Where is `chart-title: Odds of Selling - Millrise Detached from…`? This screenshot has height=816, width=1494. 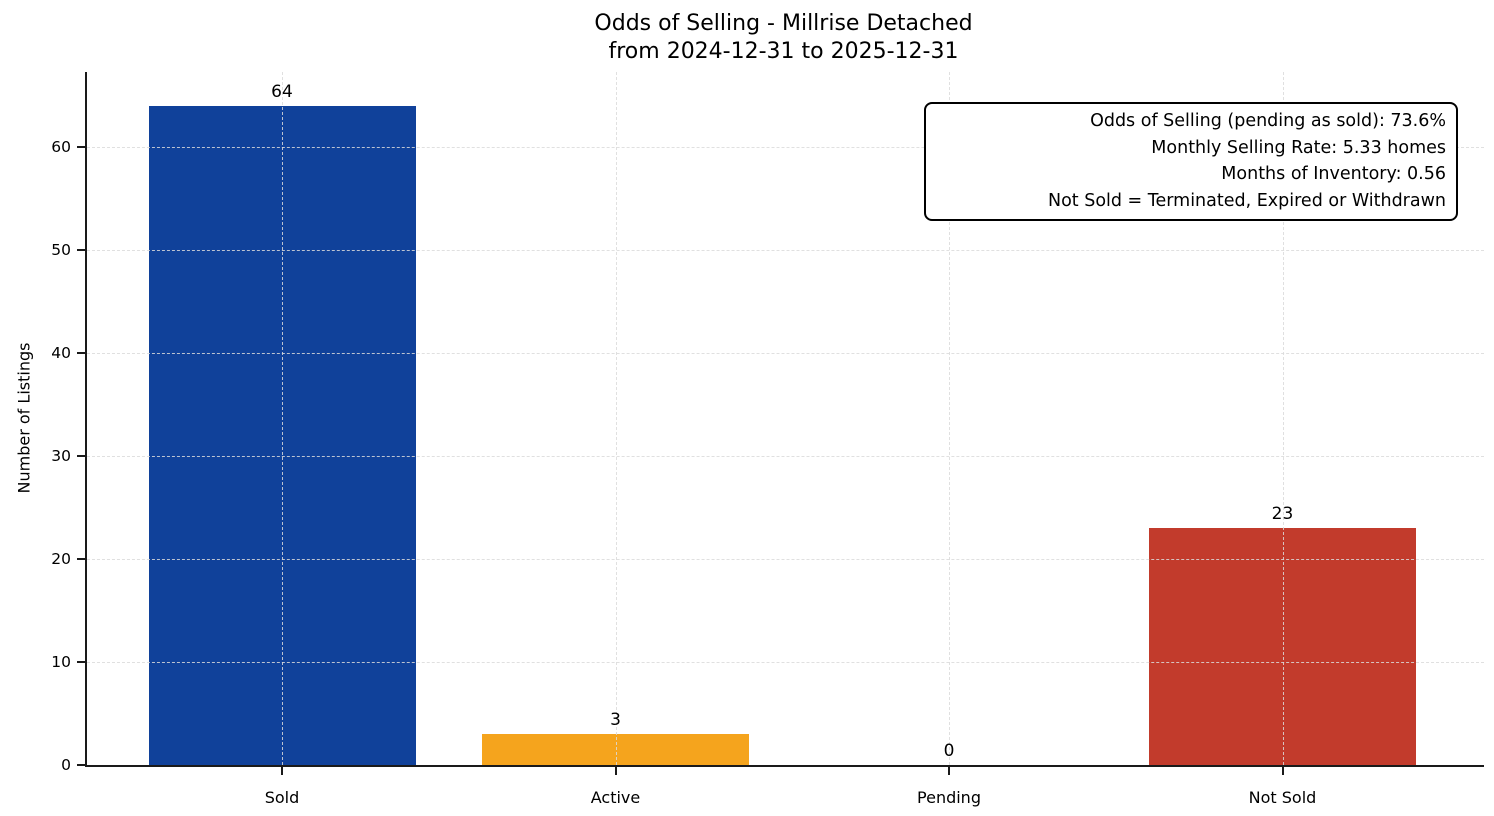
chart-title: Odds of Selling - Millrise Detached from… is located at coordinates (783, 38).